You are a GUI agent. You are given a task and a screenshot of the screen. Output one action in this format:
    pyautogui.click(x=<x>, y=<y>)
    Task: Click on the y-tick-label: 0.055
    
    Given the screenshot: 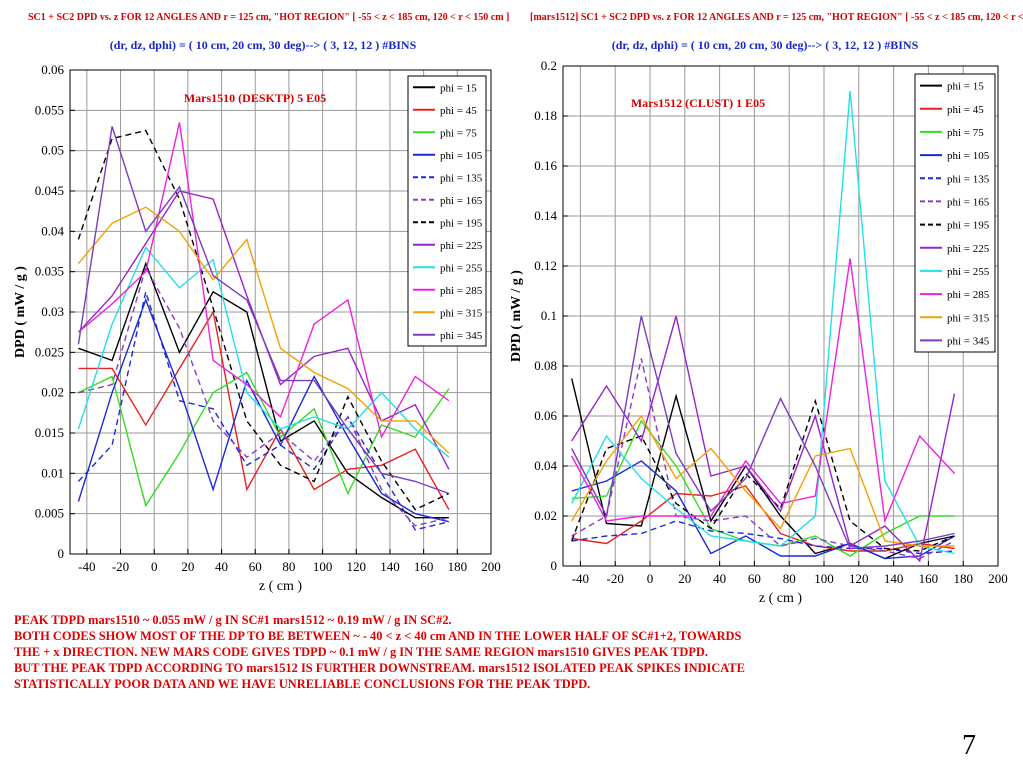 What is the action you would take?
    pyautogui.click(x=49, y=109)
    